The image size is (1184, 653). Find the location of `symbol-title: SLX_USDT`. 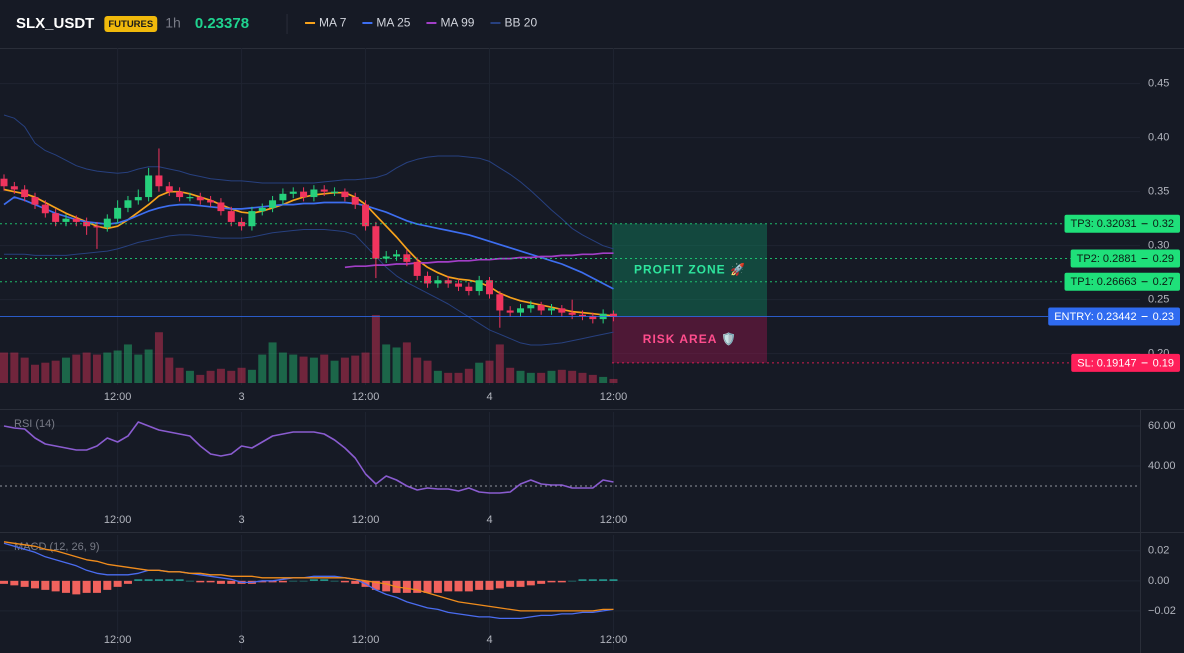

symbol-title: SLX_USDT is located at coordinates (55, 23).